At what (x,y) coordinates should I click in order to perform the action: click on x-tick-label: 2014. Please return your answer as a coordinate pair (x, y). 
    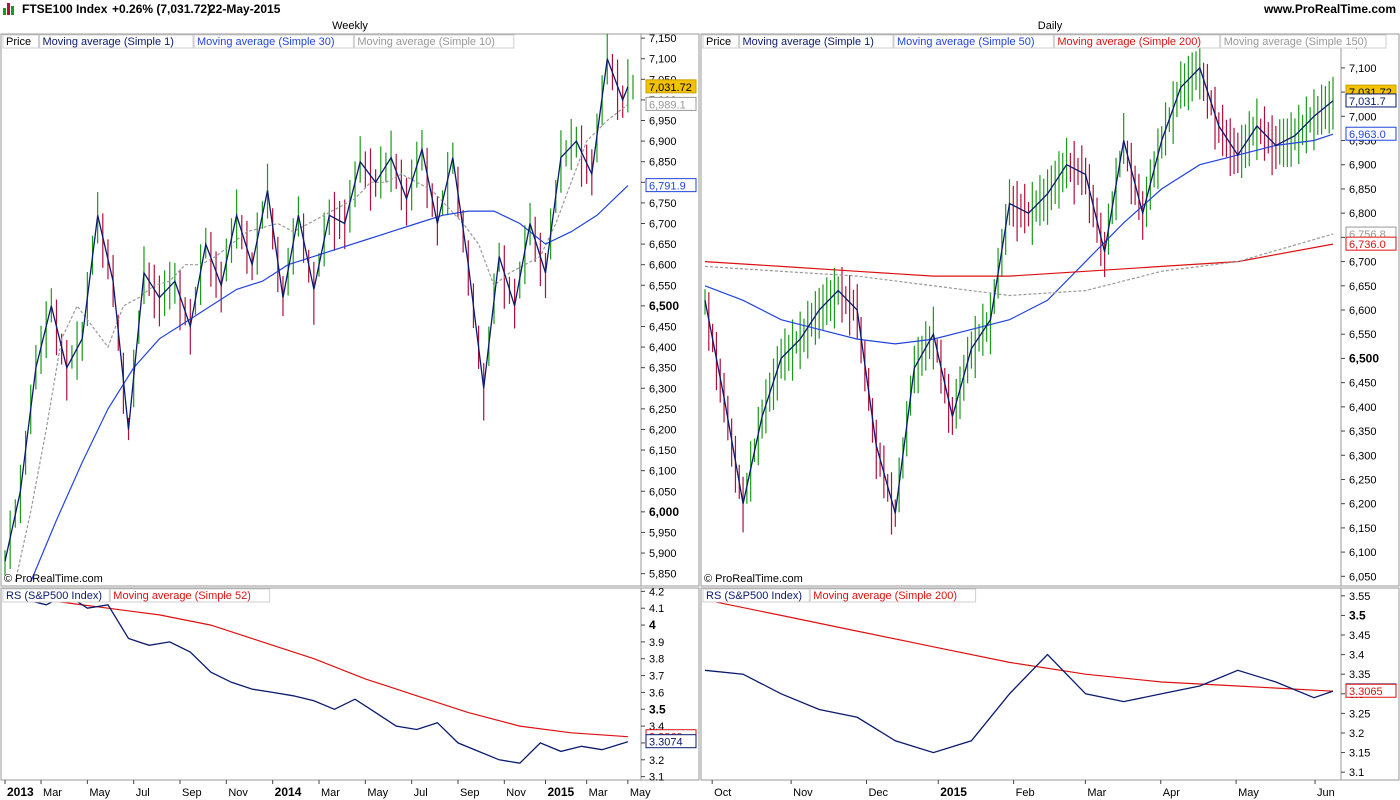
    Looking at the image, I should click on (288, 792).